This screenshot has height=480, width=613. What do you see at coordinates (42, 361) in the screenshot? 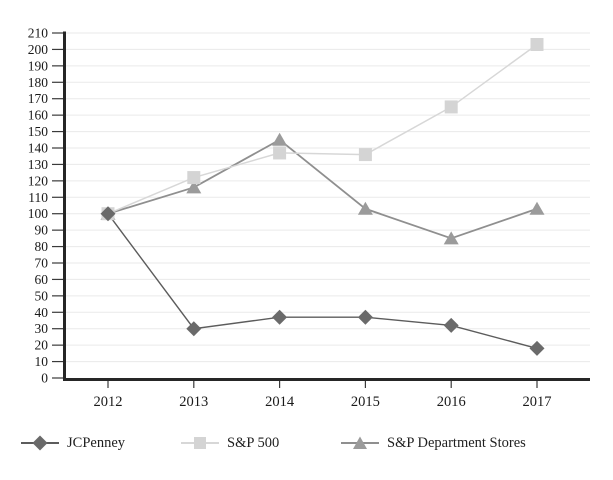
I see `y-axis-tick-label: 10` at bounding box center [42, 361].